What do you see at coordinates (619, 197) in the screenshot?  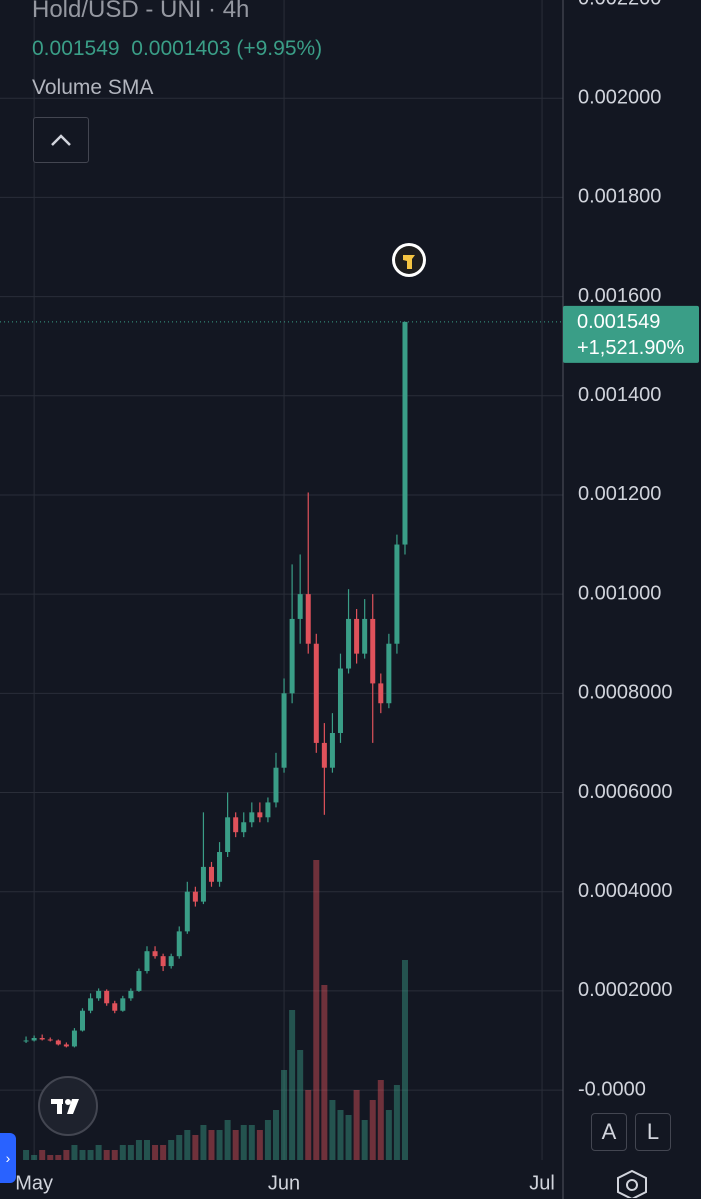 I see `y-tick-label: 0.001800` at bounding box center [619, 197].